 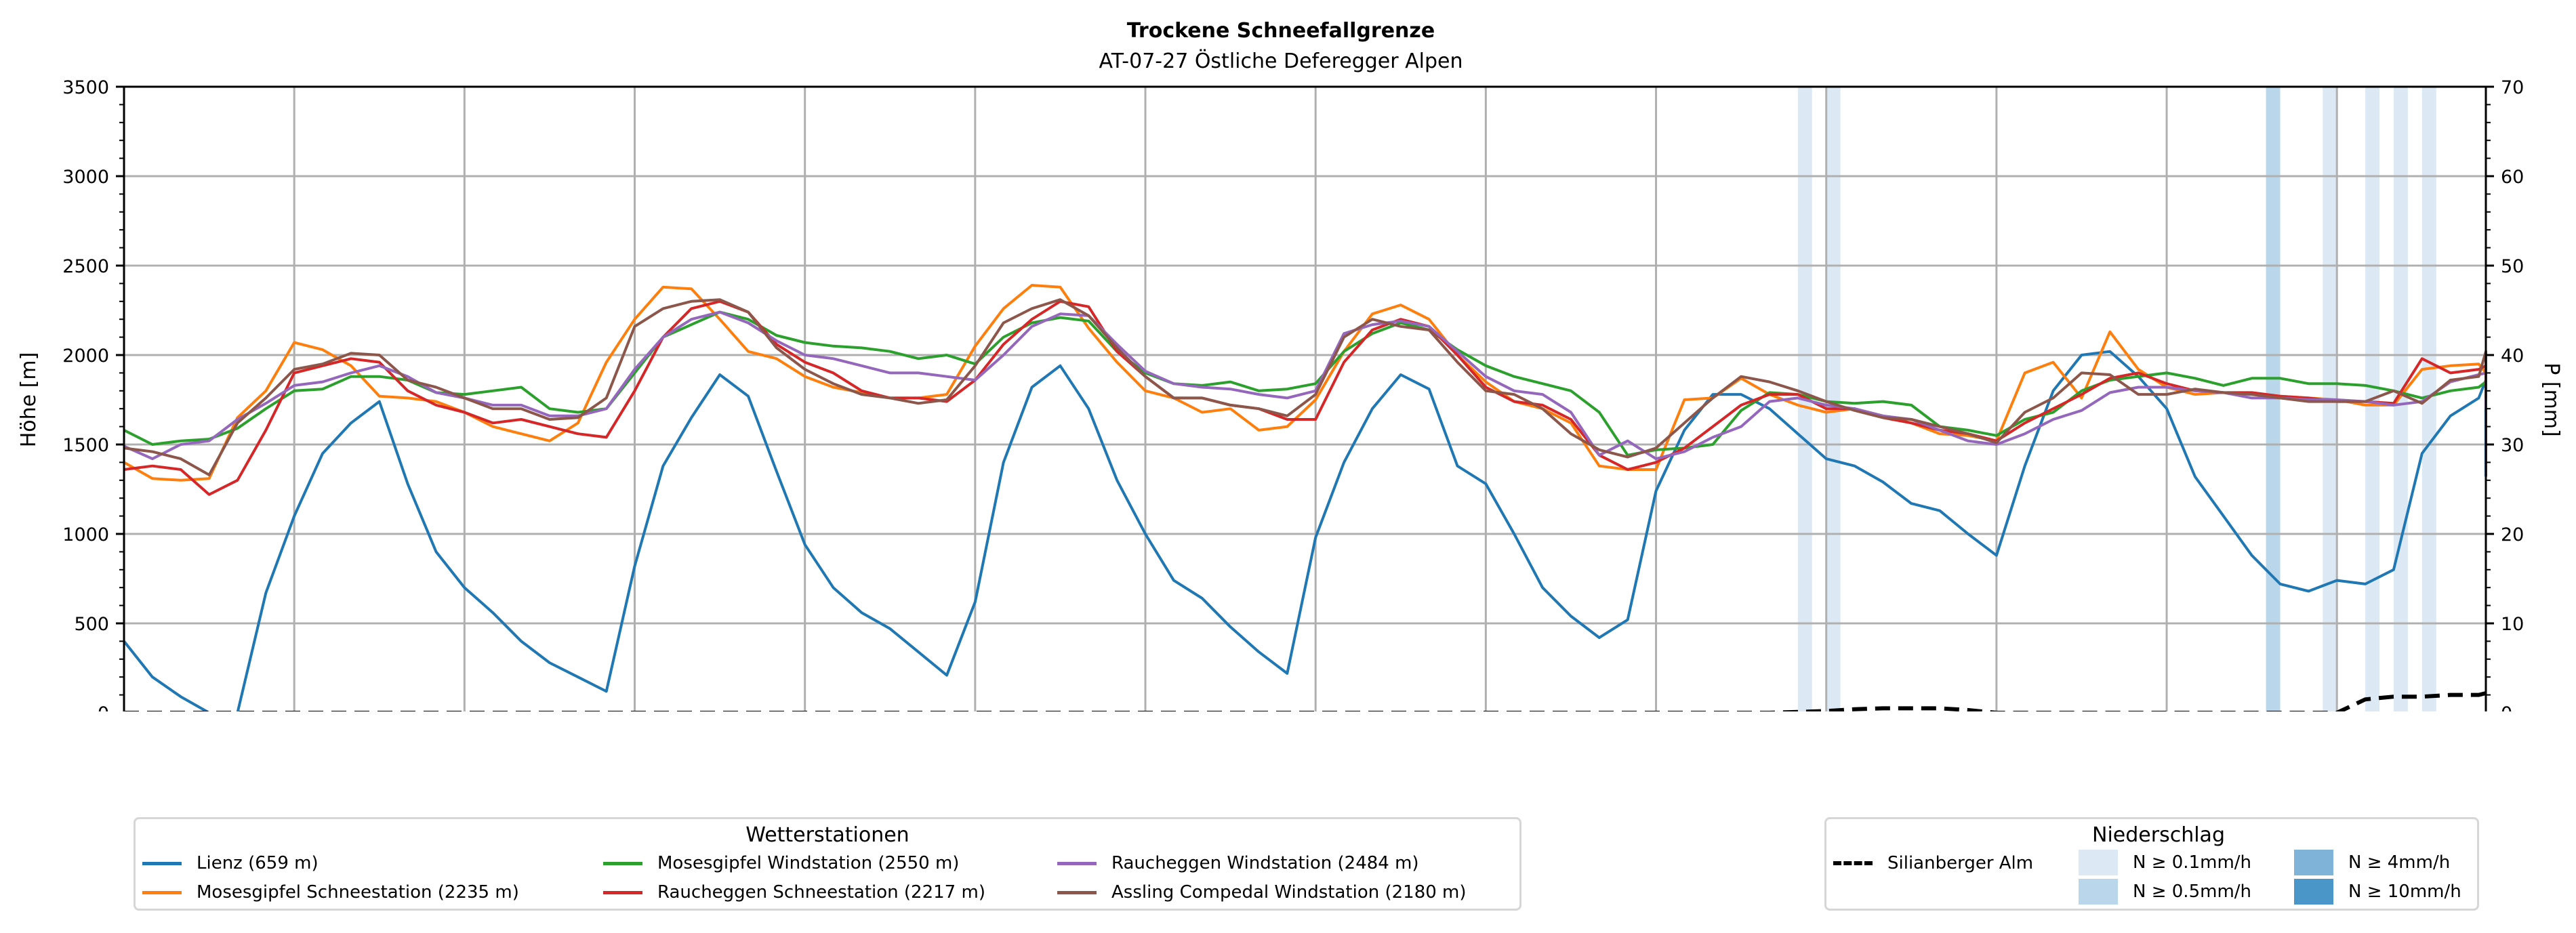 What do you see at coordinates (2513, 534) in the screenshot?
I see `y2-tick-label: 20` at bounding box center [2513, 534].